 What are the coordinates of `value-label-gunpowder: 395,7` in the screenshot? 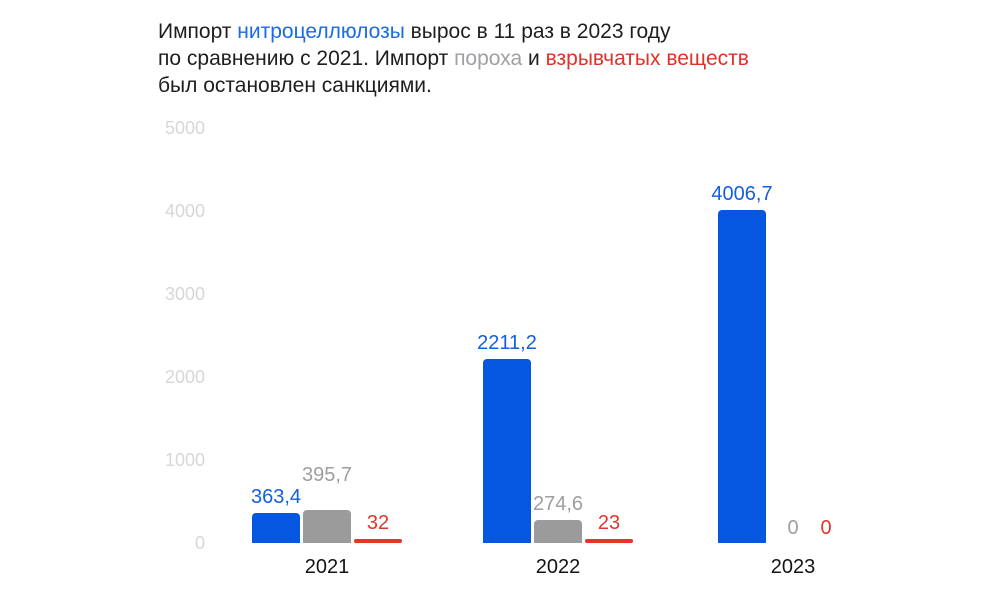 It's located at (327, 475).